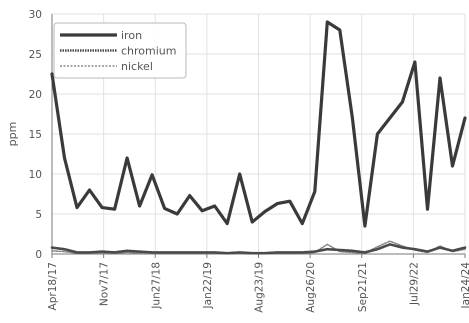 Image resolution: width=469 pixels, height=323 pixels. I want to click on y-tick-label: 10, so click(35, 175).